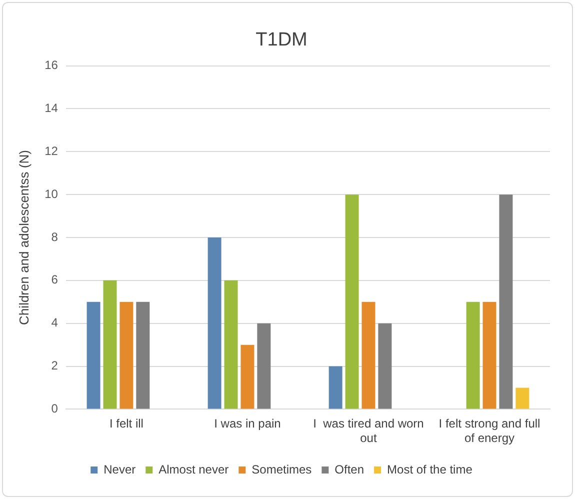 The width and height of the screenshot is (575, 499). What do you see at coordinates (24, 237) in the screenshot?
I see `y-axis-title: Children and adolescentss (N)` at bounding box center [24, 237].